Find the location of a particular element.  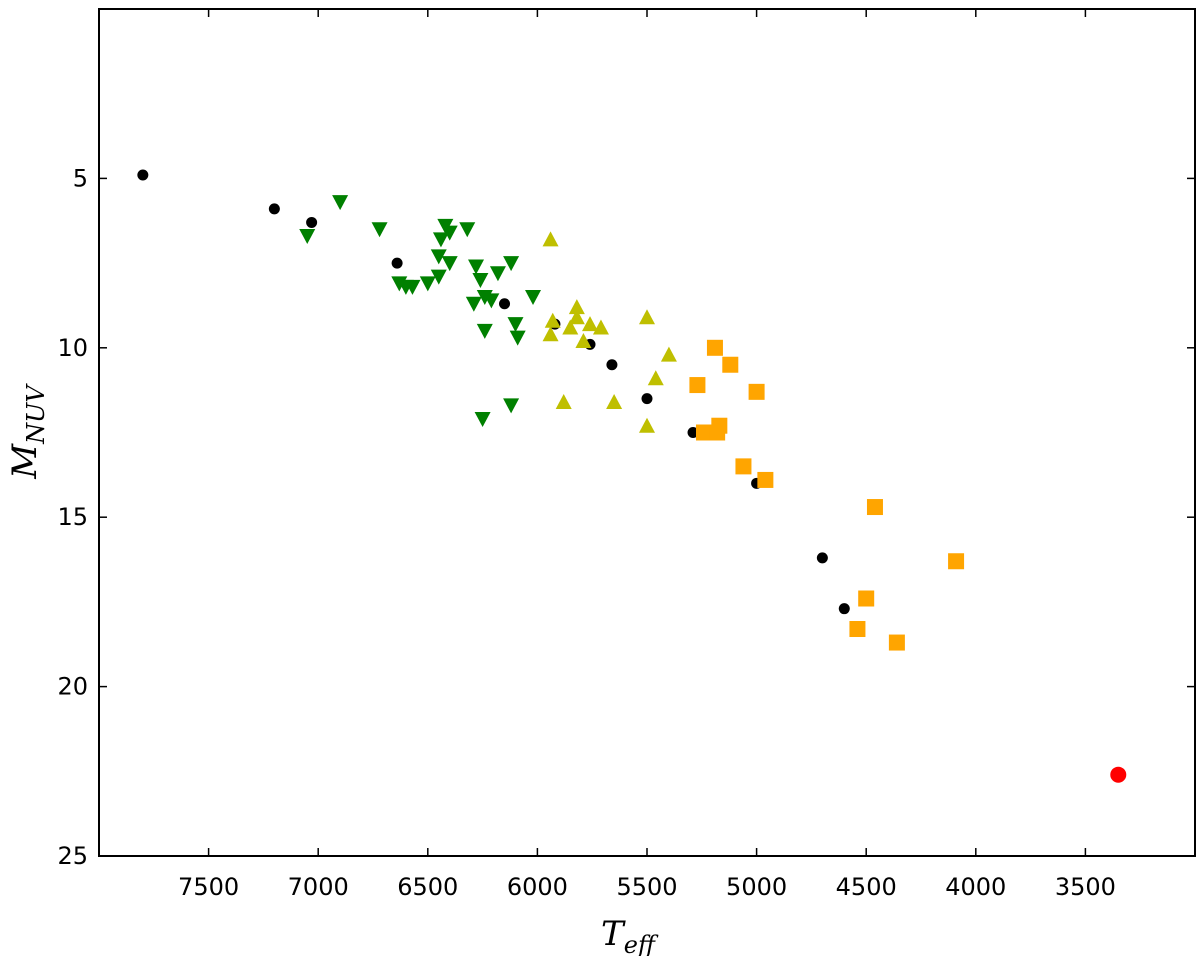

y-axis-label: MNUV is located at coordinates (27, 431).